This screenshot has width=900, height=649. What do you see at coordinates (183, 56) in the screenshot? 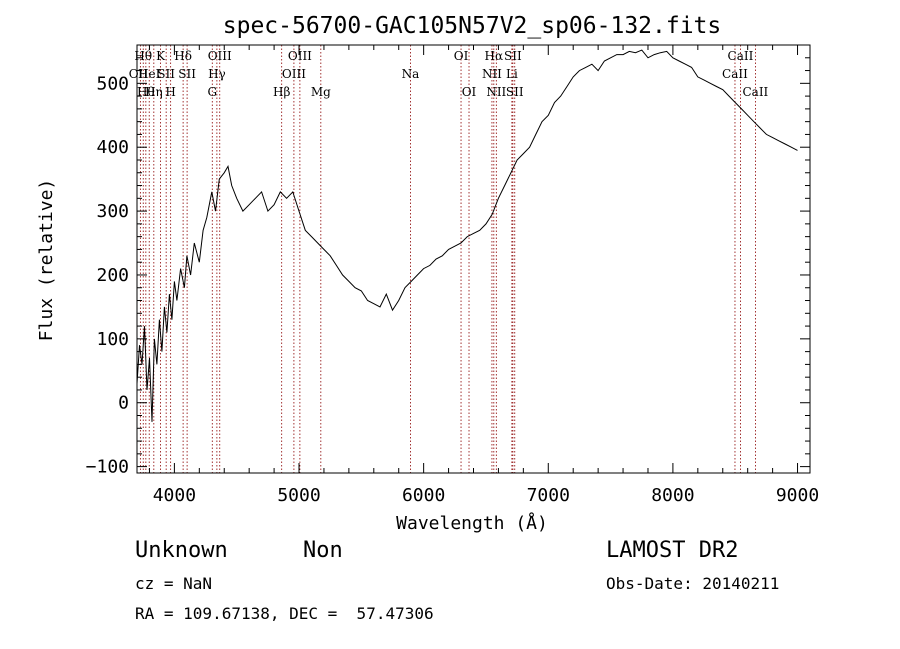
I see `spectral-line-label-8: Hδ` at bounding box center [183, 56].